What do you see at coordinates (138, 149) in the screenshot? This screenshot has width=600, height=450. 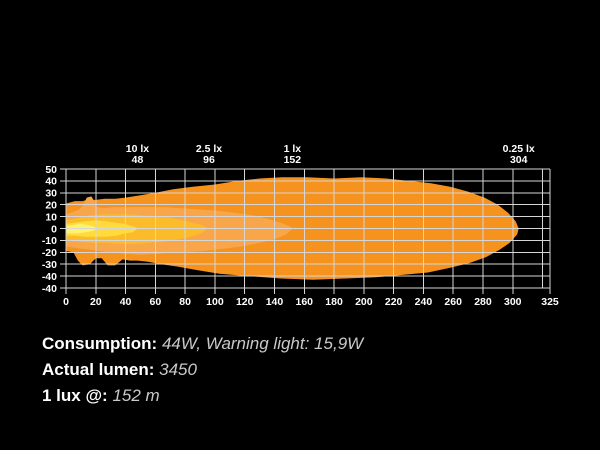 I see `lux-marker-lux: 10 lx` at bounding box center [138, 149].